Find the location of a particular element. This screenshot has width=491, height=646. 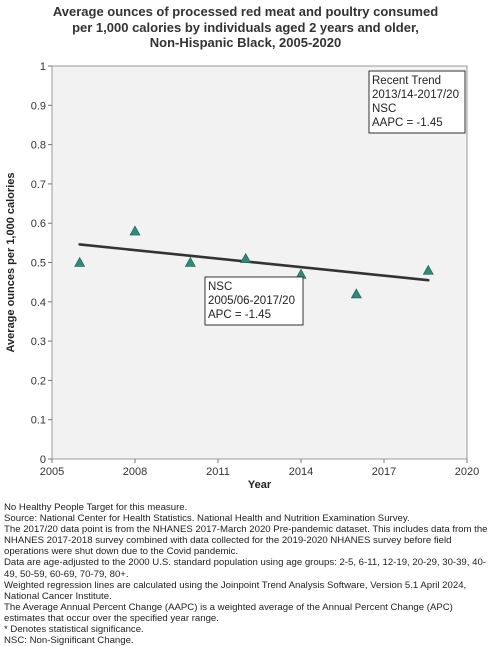

annotation-line: Recent Trend is located at coordinates (406, 81).